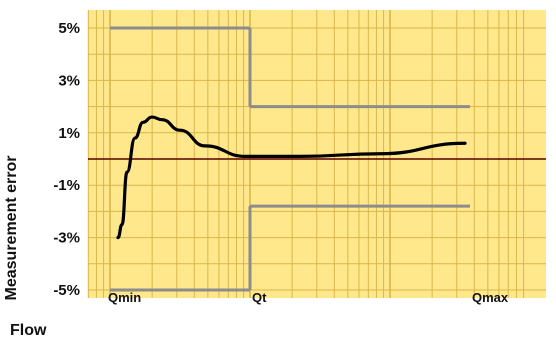  Describe the element at coordinates (69, 80) in the screenshot. I see `y-tick-label: 3%` at that location.